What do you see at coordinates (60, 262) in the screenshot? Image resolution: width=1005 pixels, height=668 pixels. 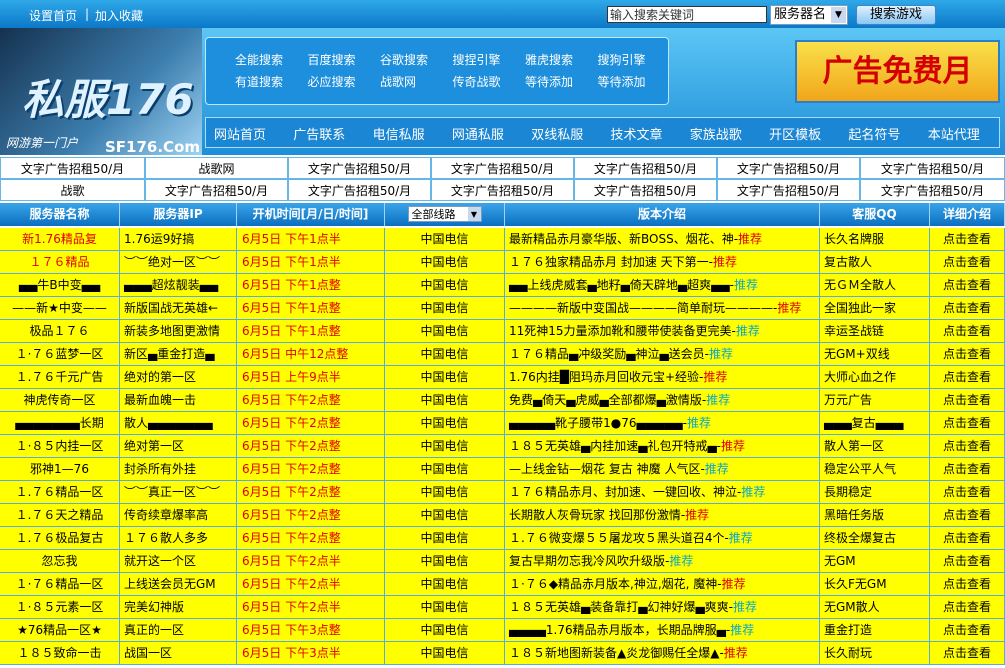 I see `name-cell: １７６精品` at bounding box center [60, 262].